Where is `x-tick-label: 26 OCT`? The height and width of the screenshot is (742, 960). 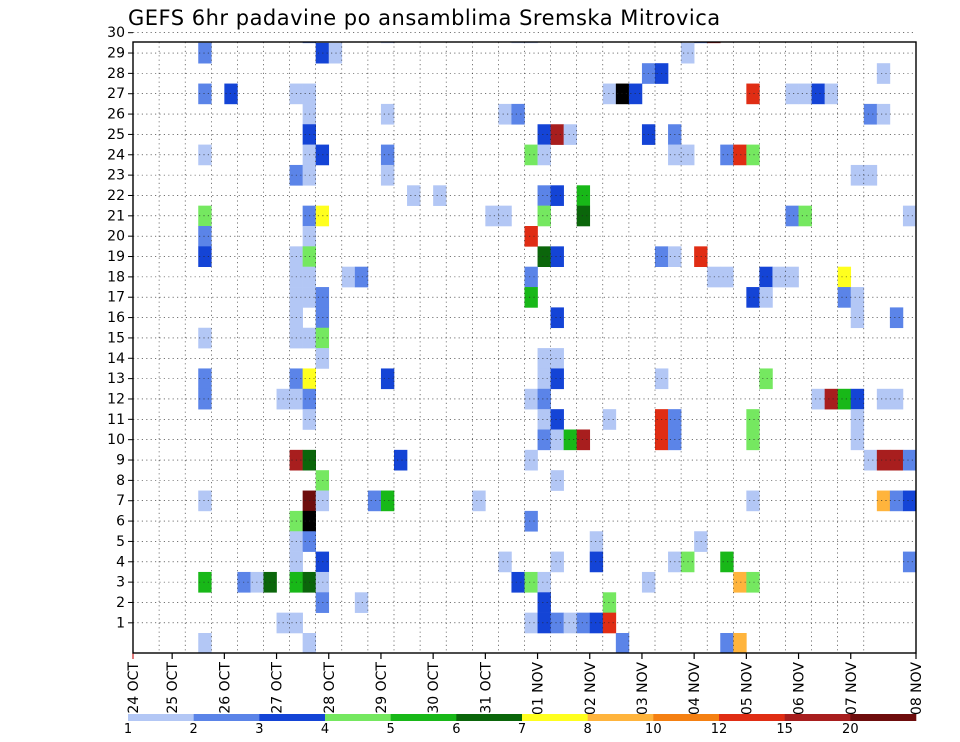
x-tick-label: 26 OCT is located at coordinates (225, 688).